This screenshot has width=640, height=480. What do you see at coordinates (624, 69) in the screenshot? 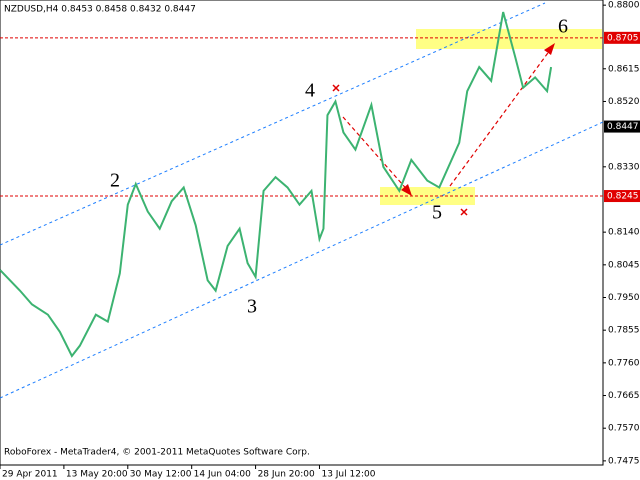
I see `y-tick-label: 0.8615` at bounding box center [624, 69].